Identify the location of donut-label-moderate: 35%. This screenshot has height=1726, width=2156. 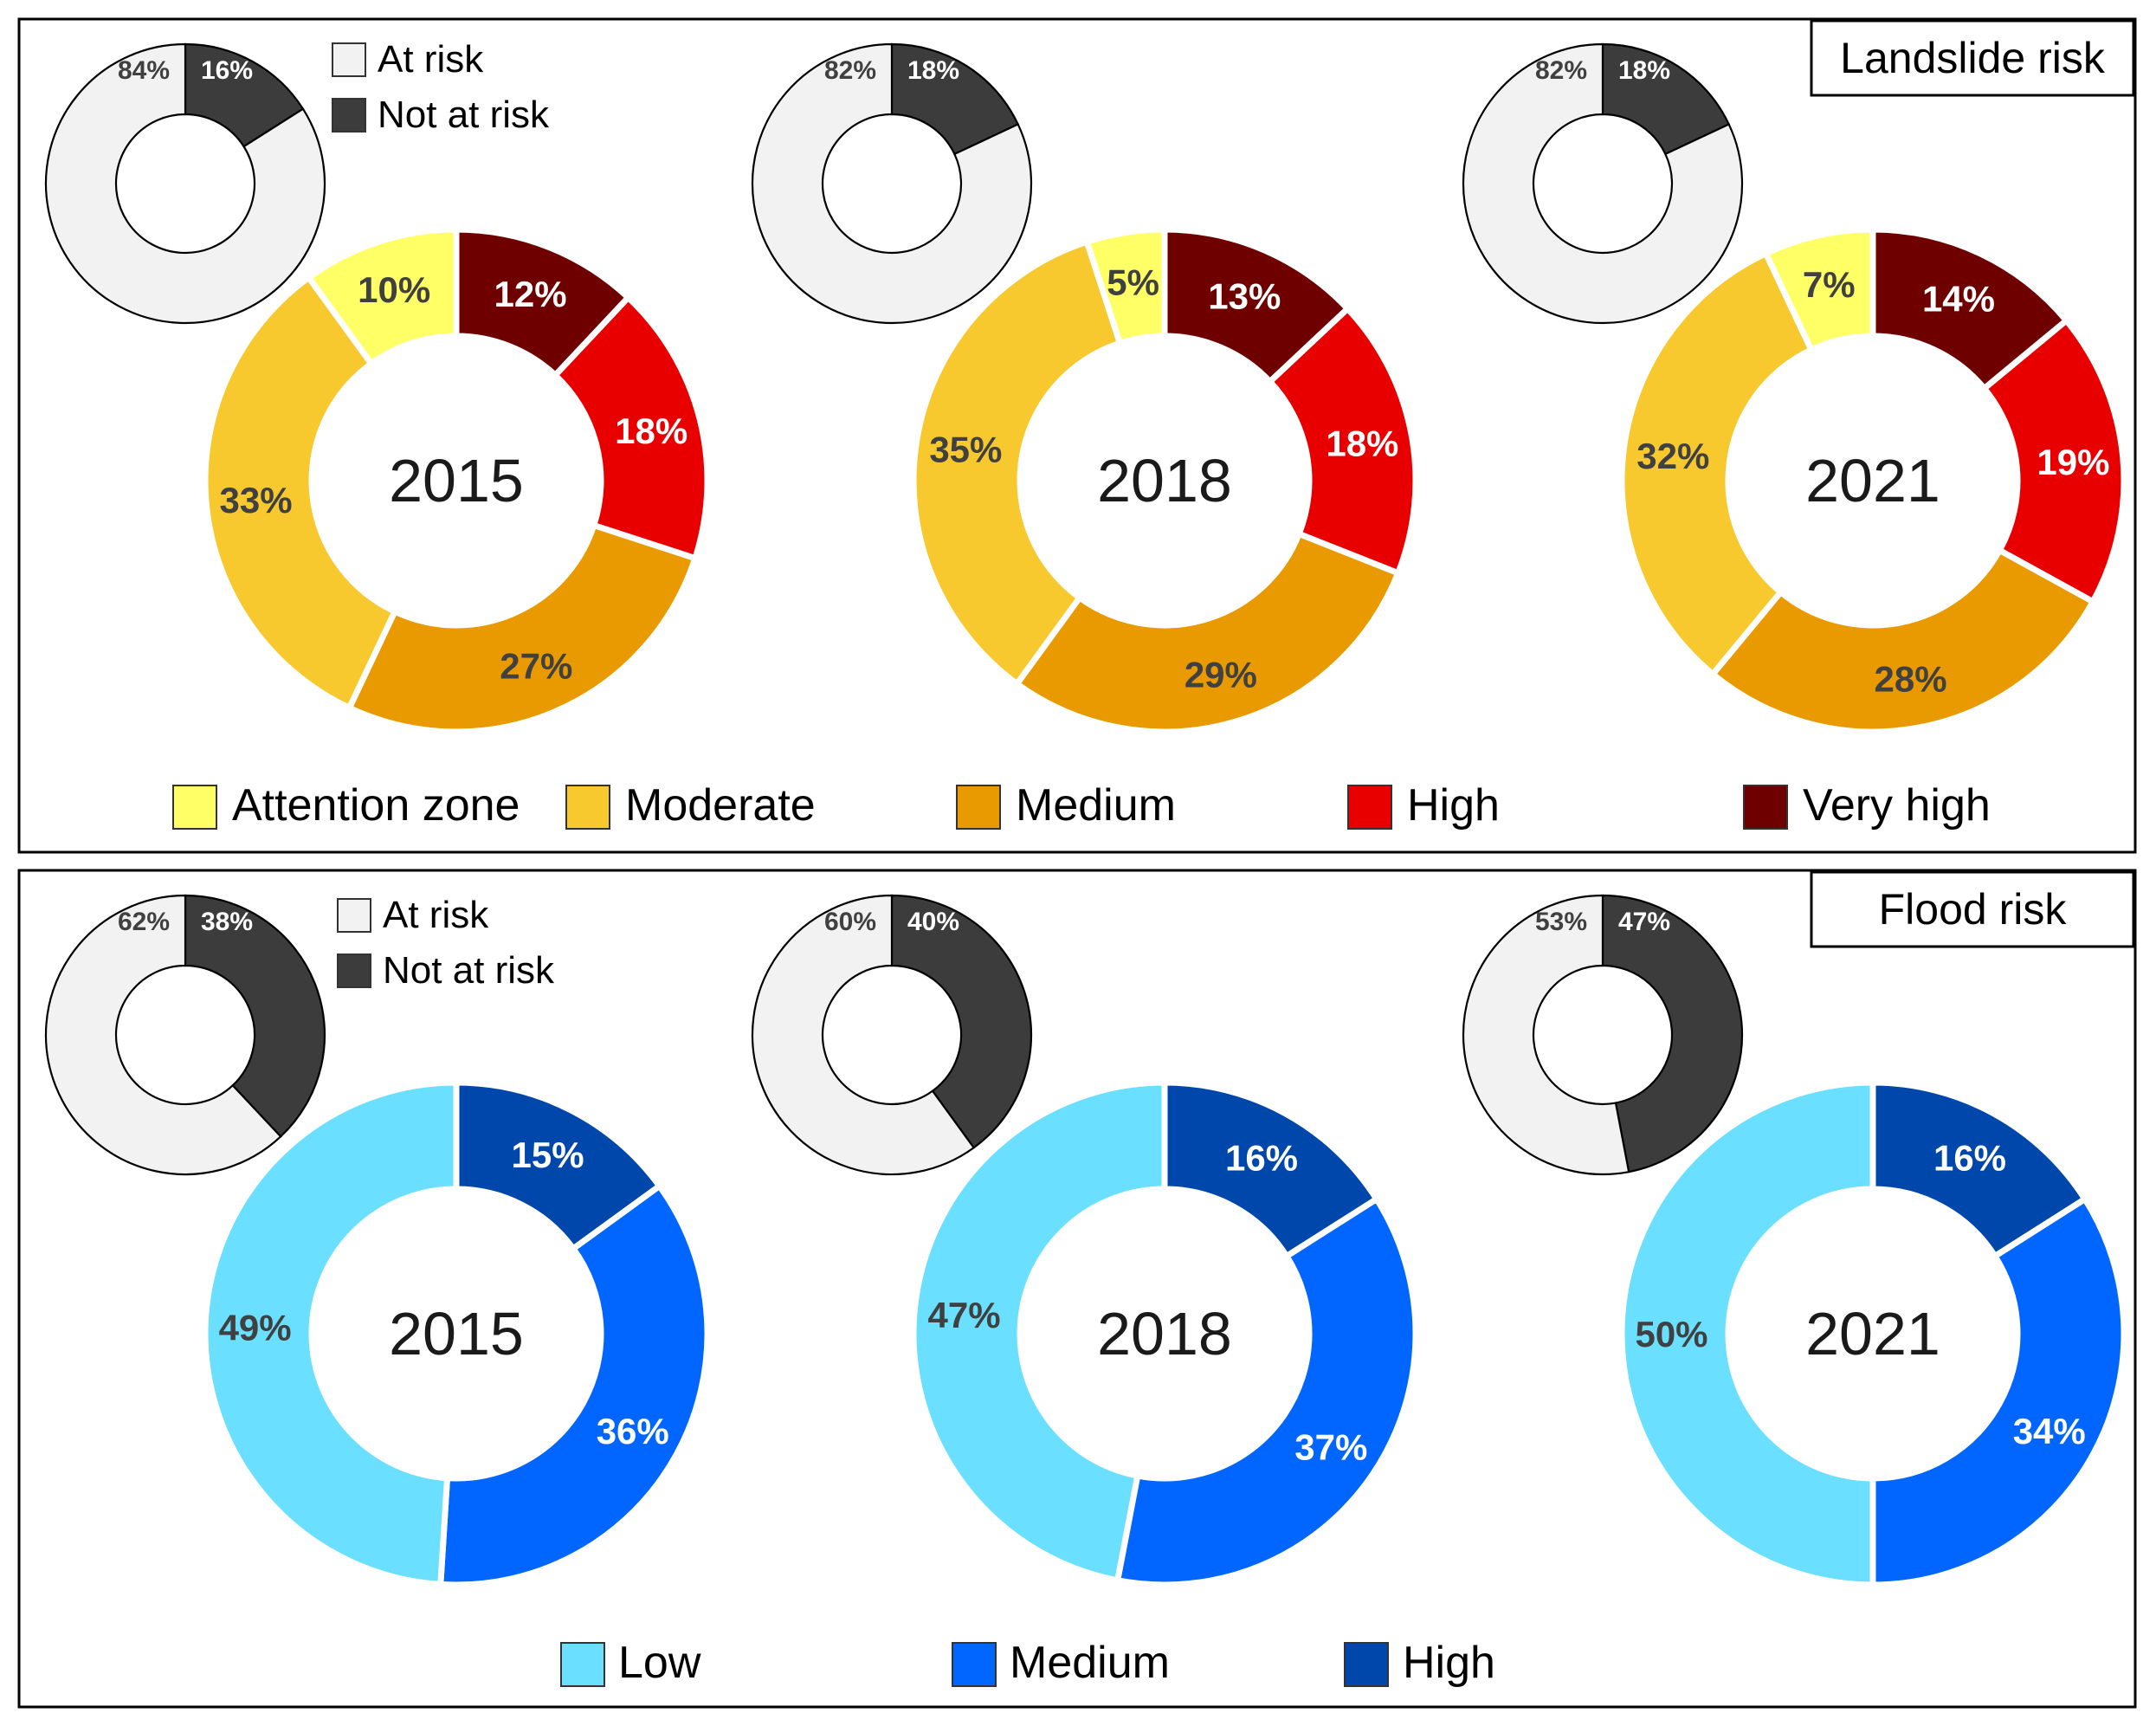
(965, 450).